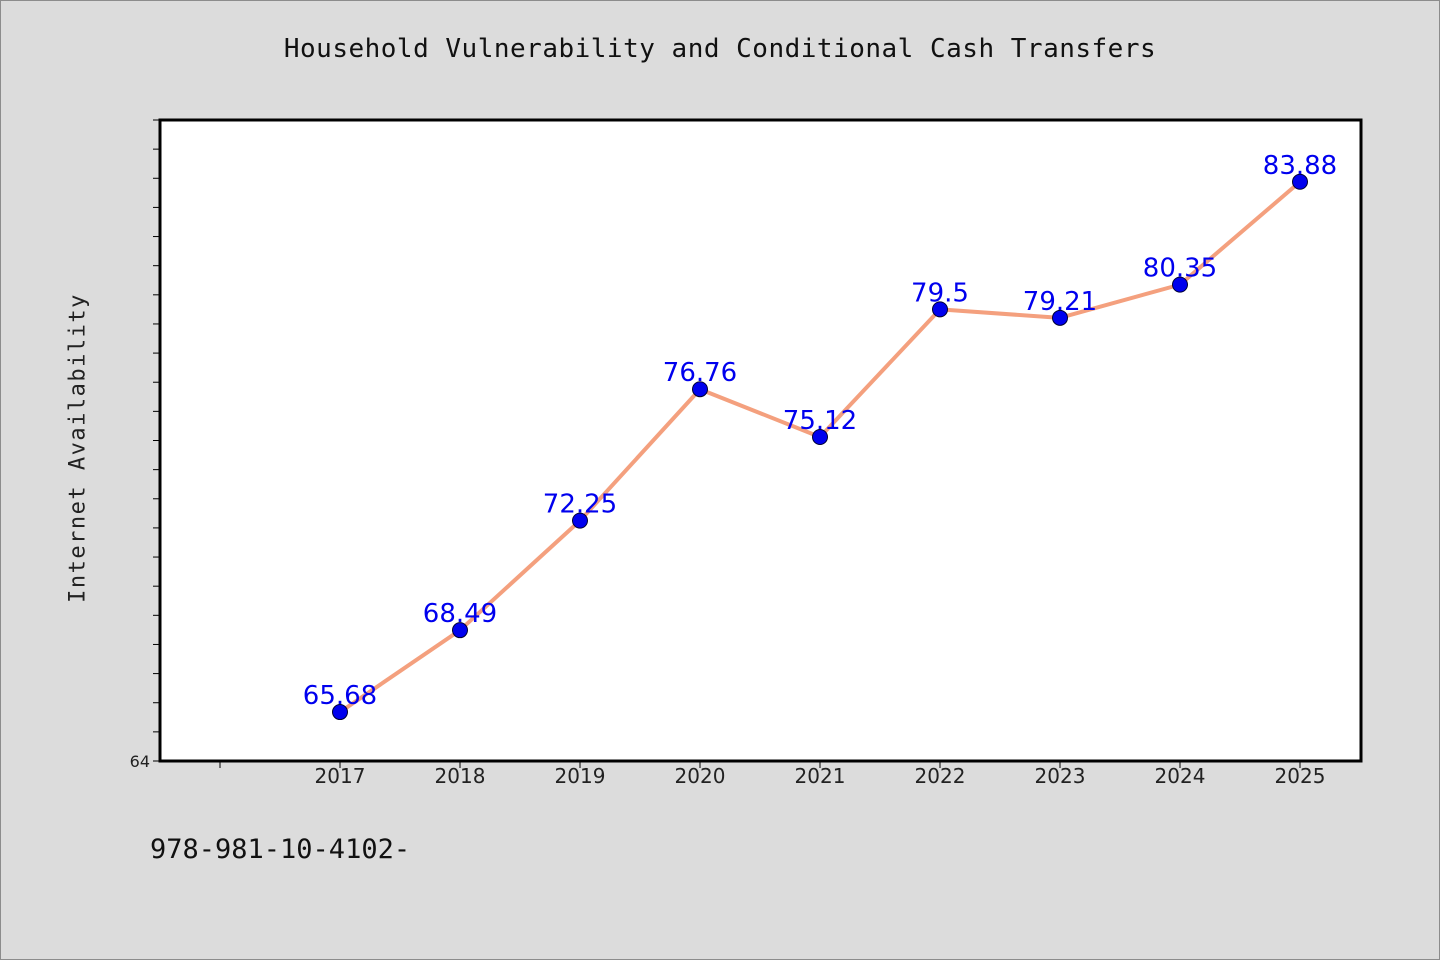  What do you see at coordinates (700, 776) in the screenshot?
I see `x-tick-label: 2020` at bounding box center [700, 776].